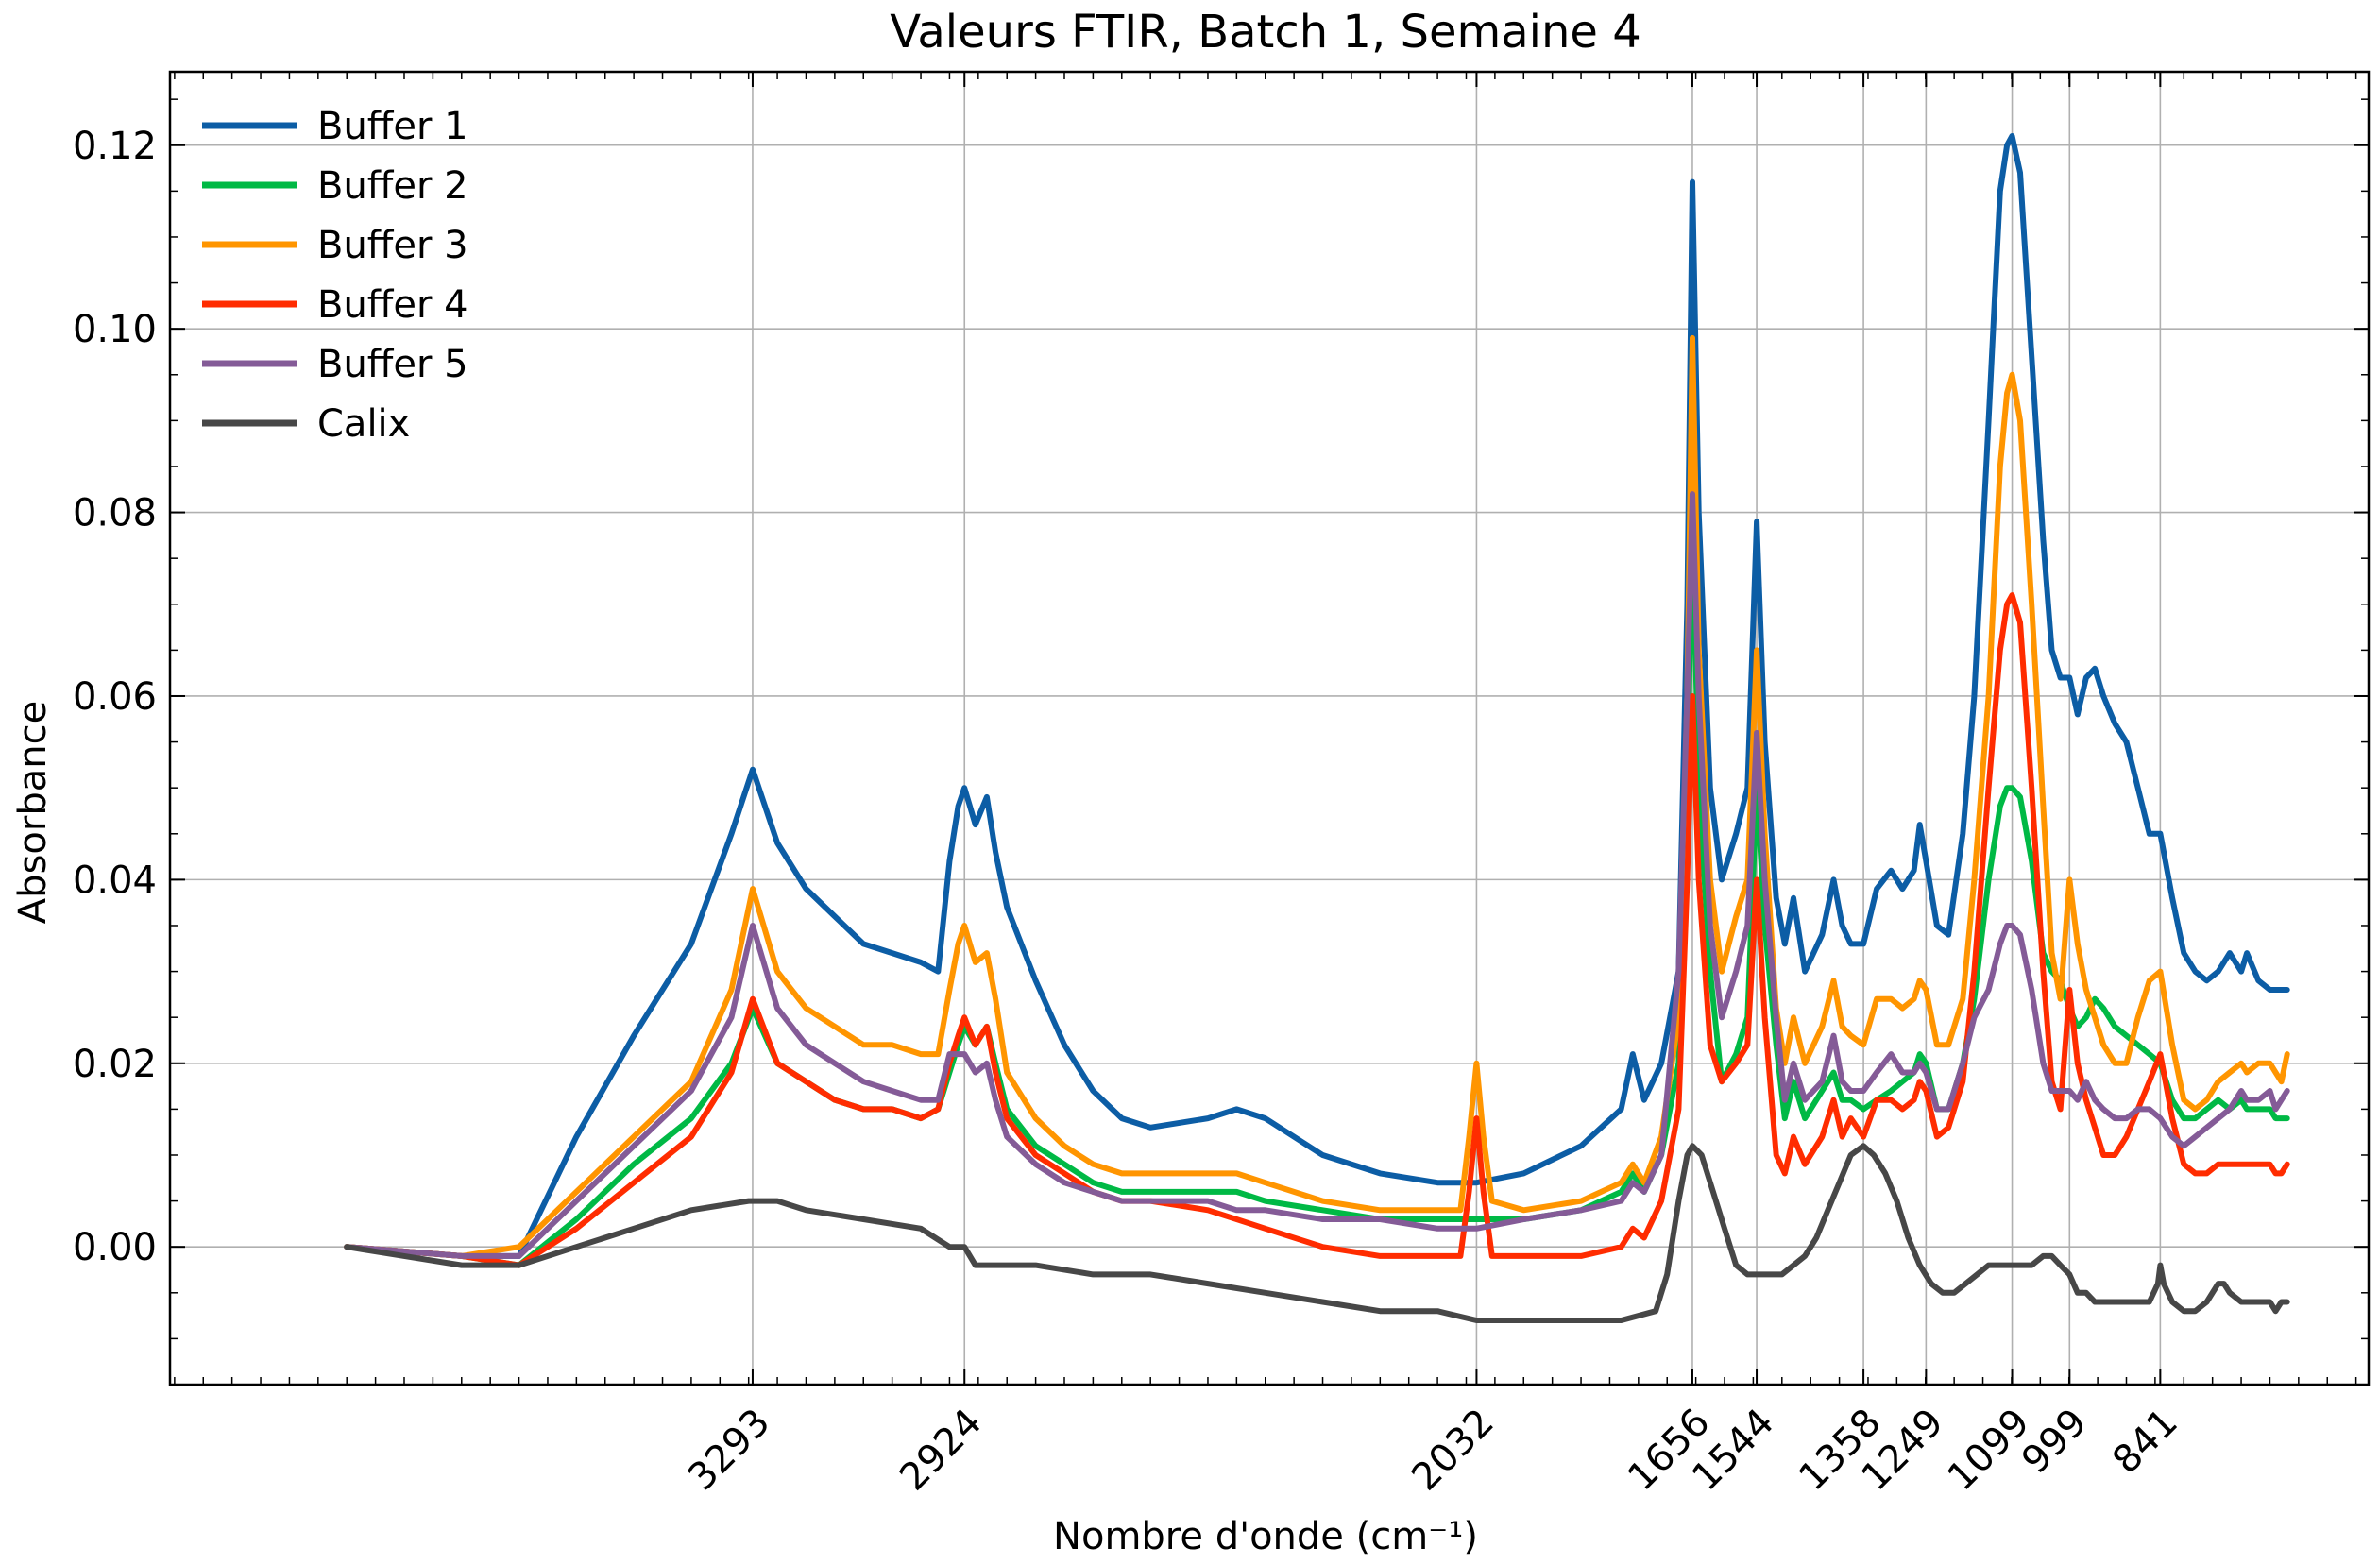 The image size is (2380, 1564). Describe the element at coordinates (115, 146) in the screenshot. I see `y-tick-label: 0.12` at that location.